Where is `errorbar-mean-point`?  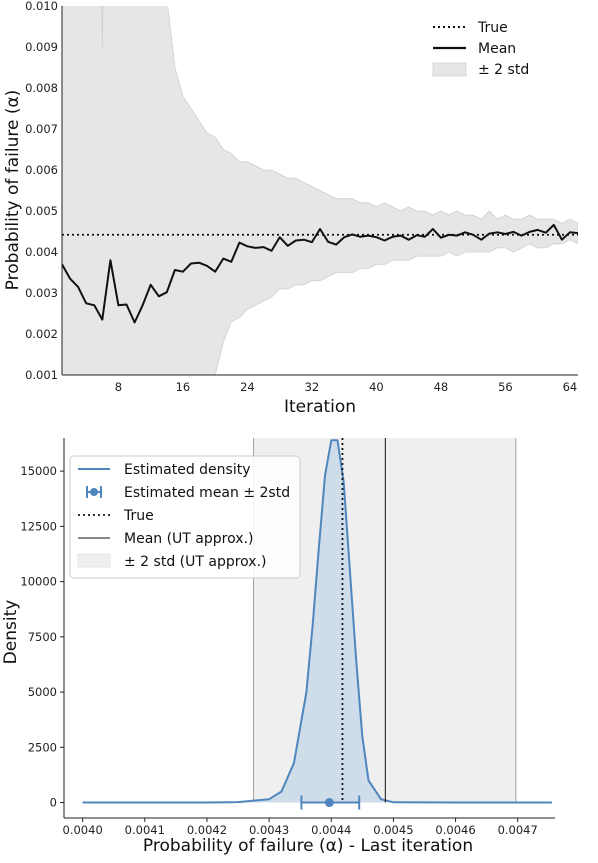
errorbar-mean-point is located at coordinates (329, 803).